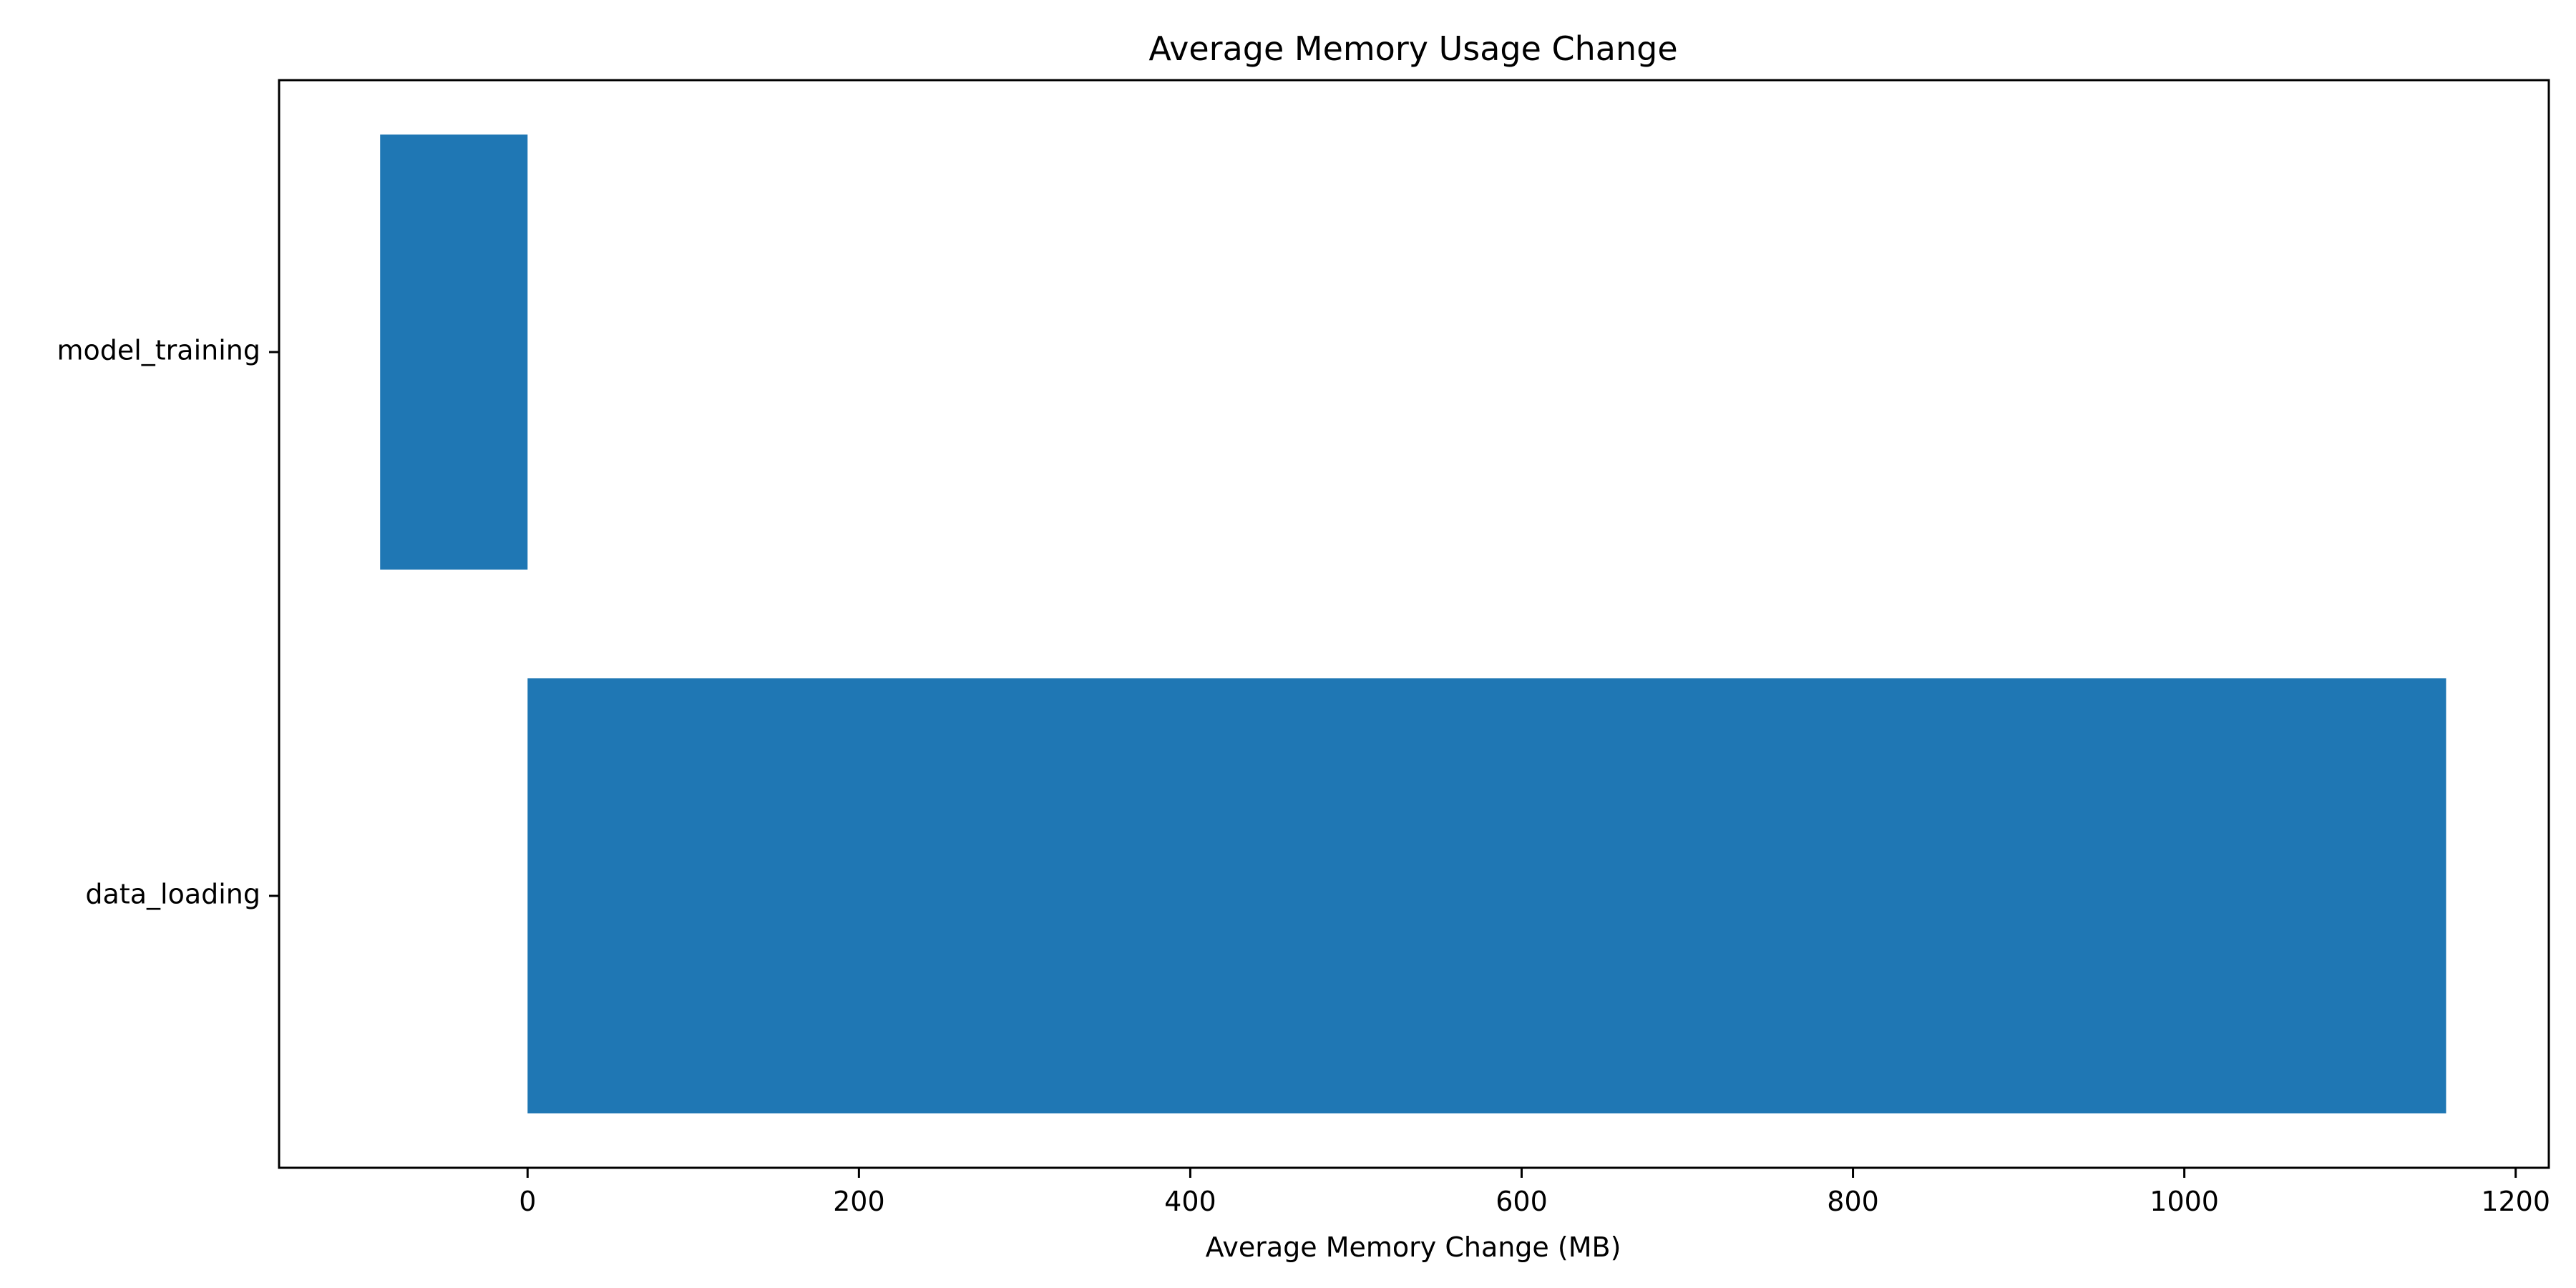 The width and height of the screenshot is (2576, 1288). I want to click on x-tick-label: 200, so click(859, 1201).